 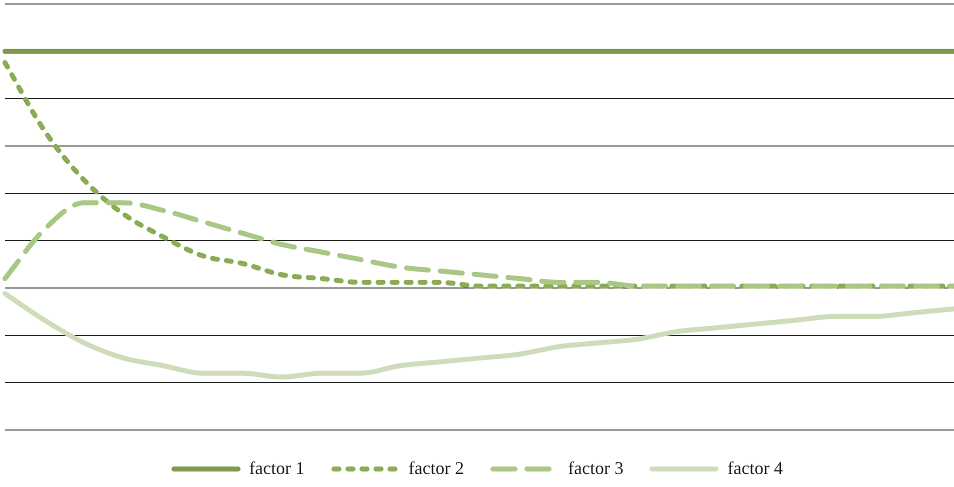 What do you see at coordinates (277, 468) in the screenshot?
I see `legend-label: factor 1` at bounding box center [277, 468].